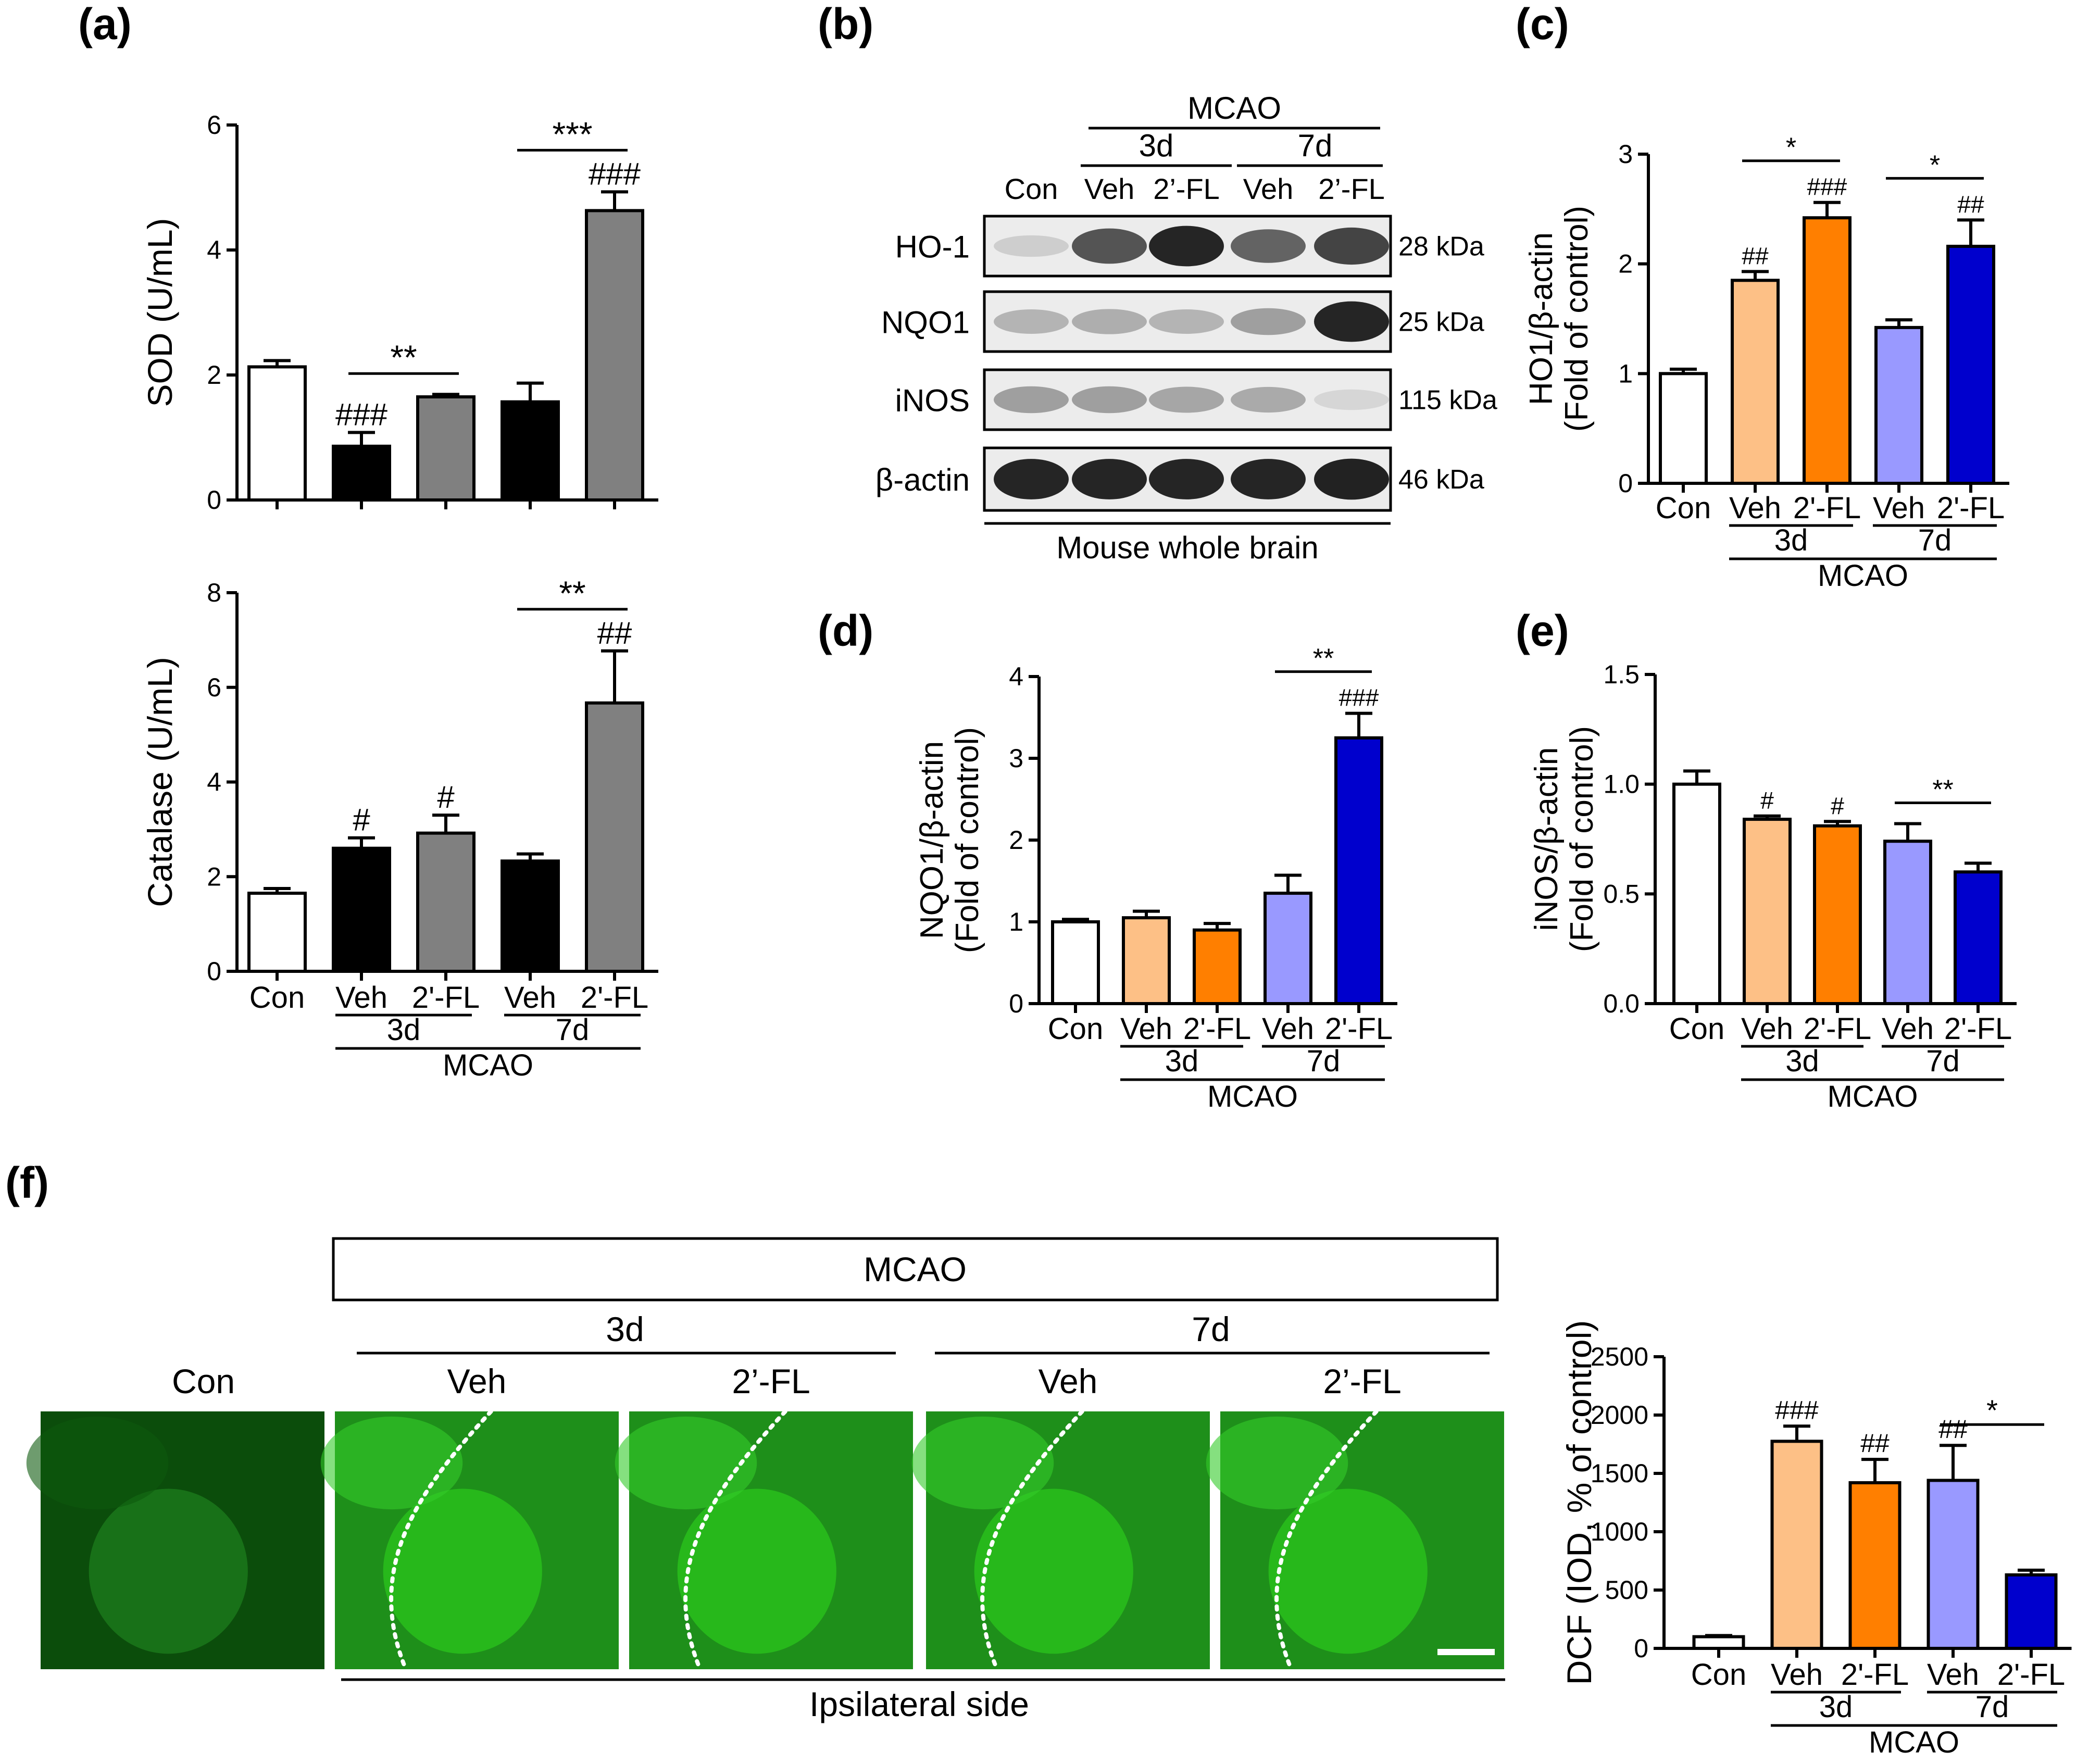  I want to click on blot-mcao-header: MCAO, so click(1234, 108).